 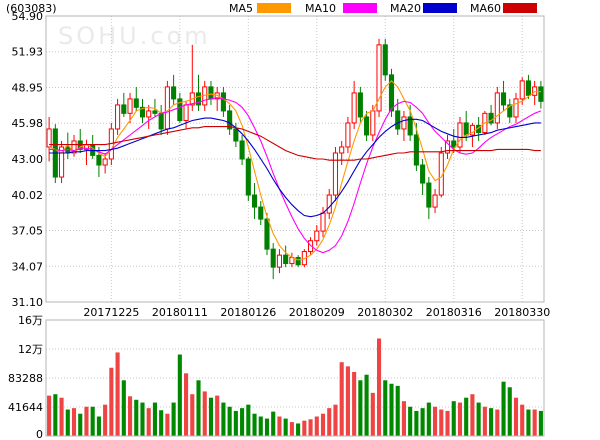 I want to click on date-tick-label: 20180316, so click(x=454, y=312).